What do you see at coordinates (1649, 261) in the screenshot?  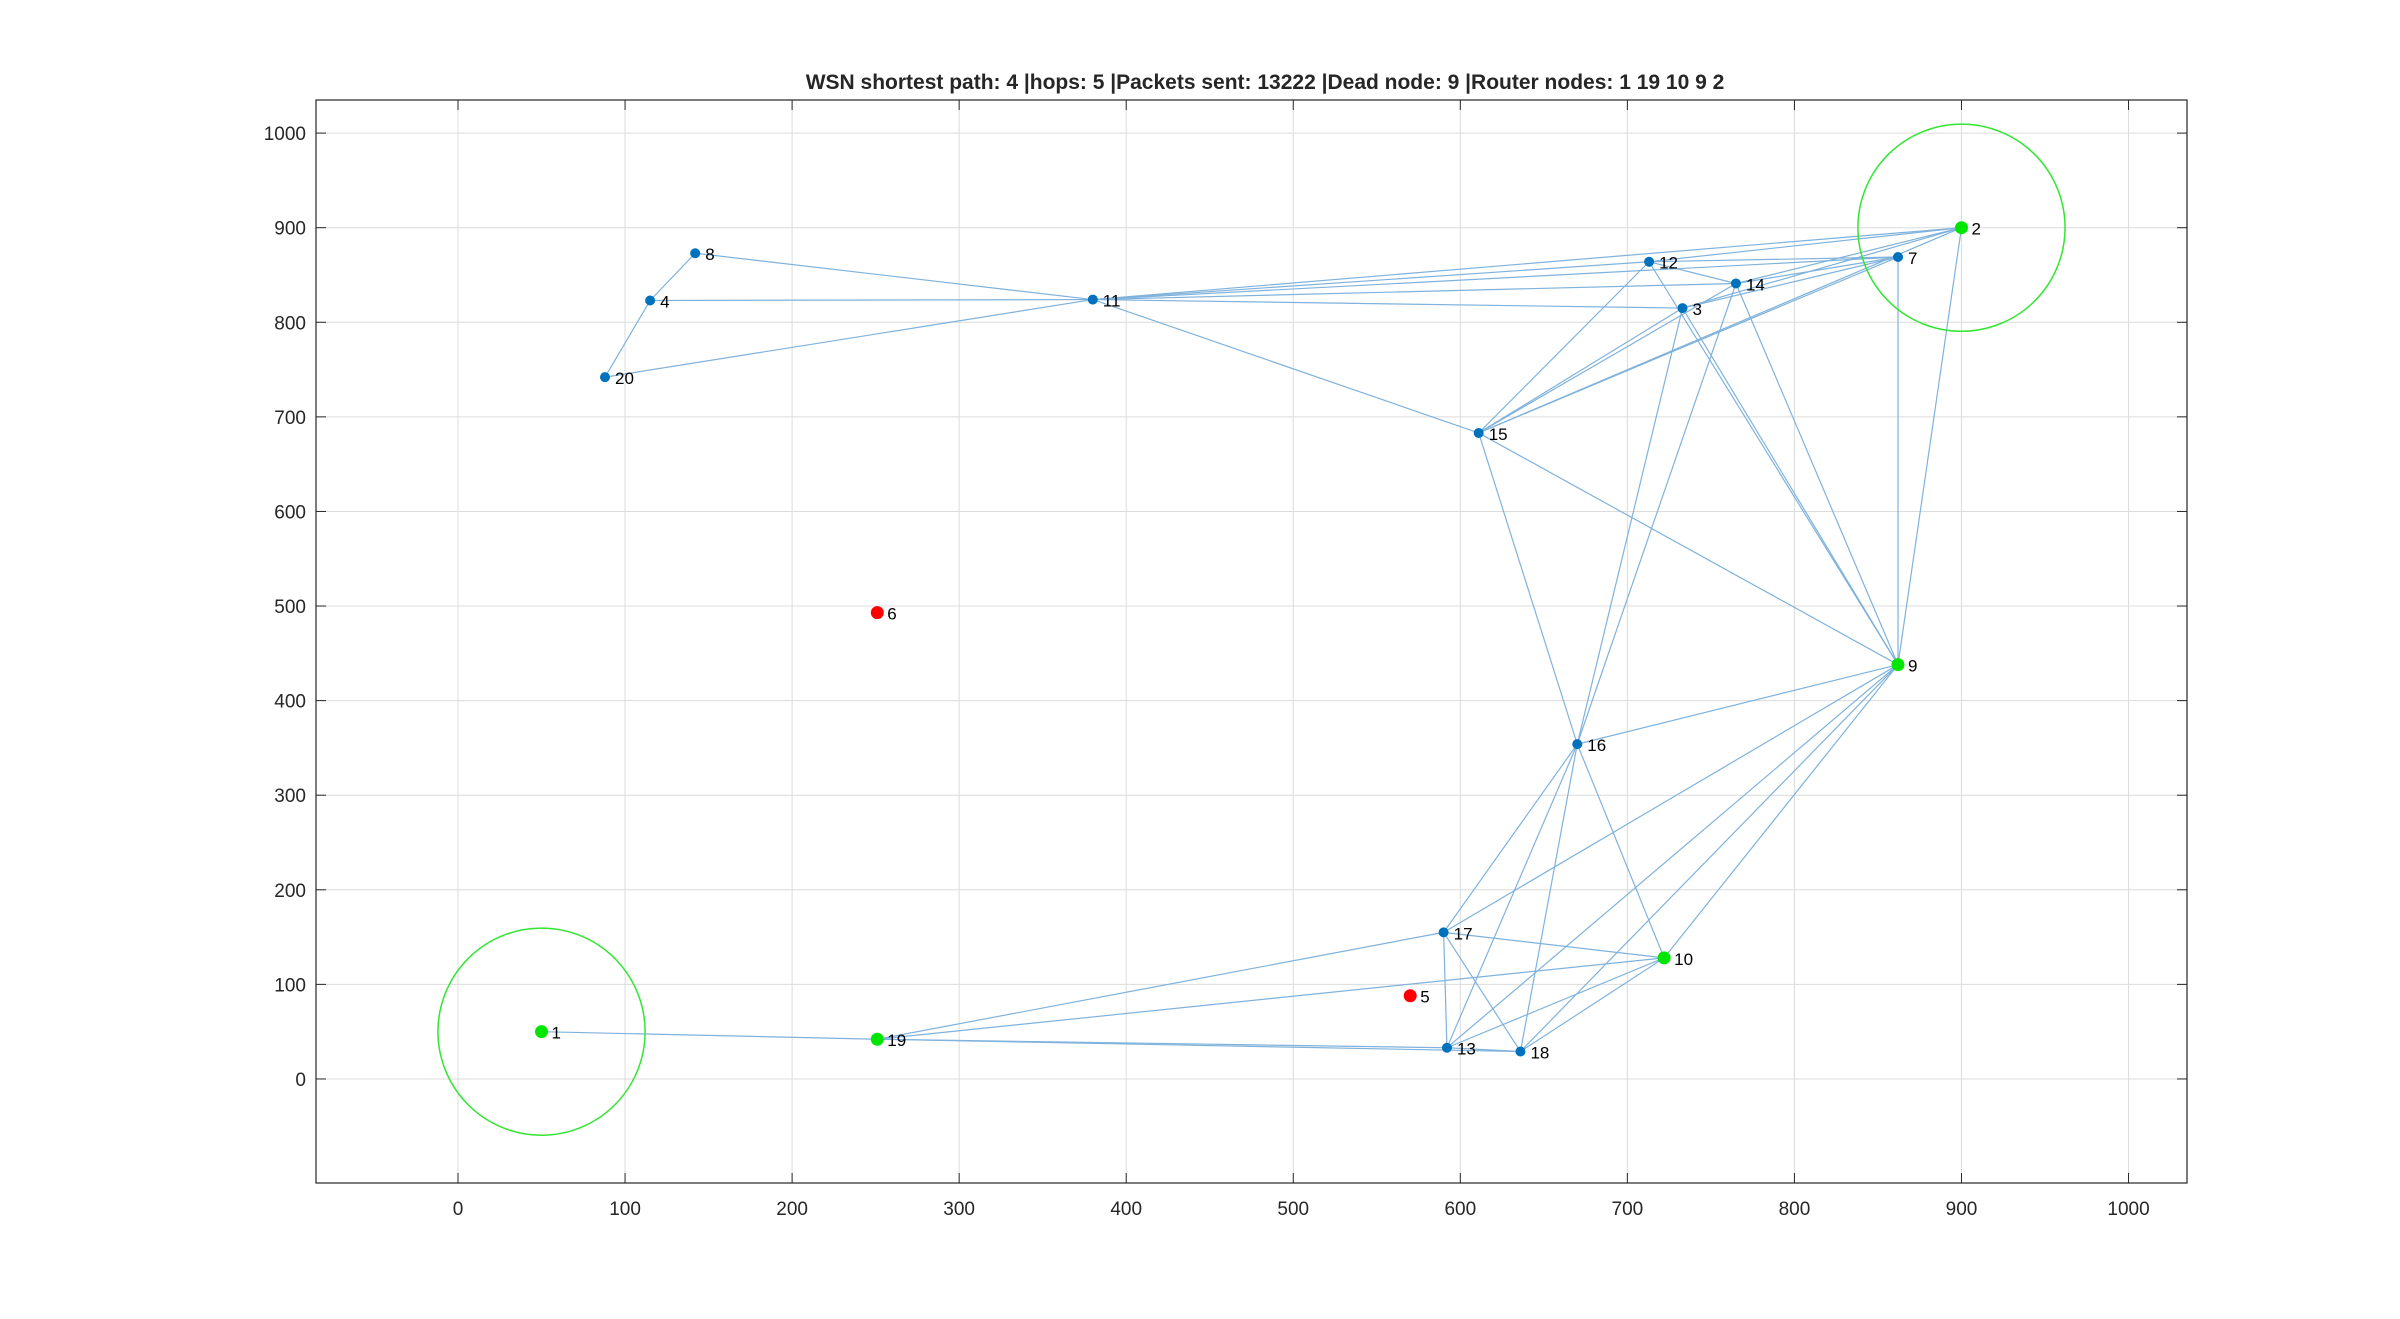 I see `node-12-marker` at bounding box center [1649, 261].